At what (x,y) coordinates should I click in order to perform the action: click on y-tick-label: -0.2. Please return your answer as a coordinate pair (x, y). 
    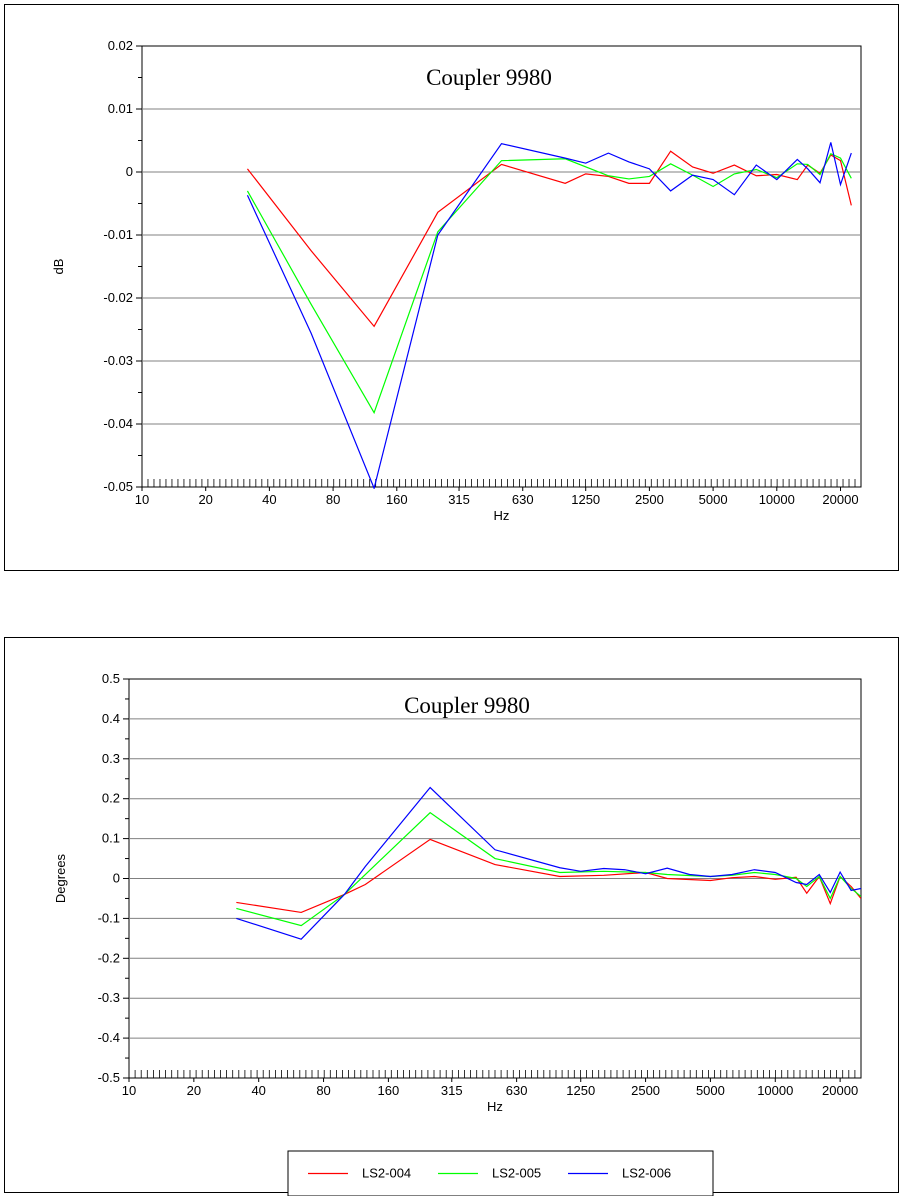
    Looking at the image, I should click on (109, 957).